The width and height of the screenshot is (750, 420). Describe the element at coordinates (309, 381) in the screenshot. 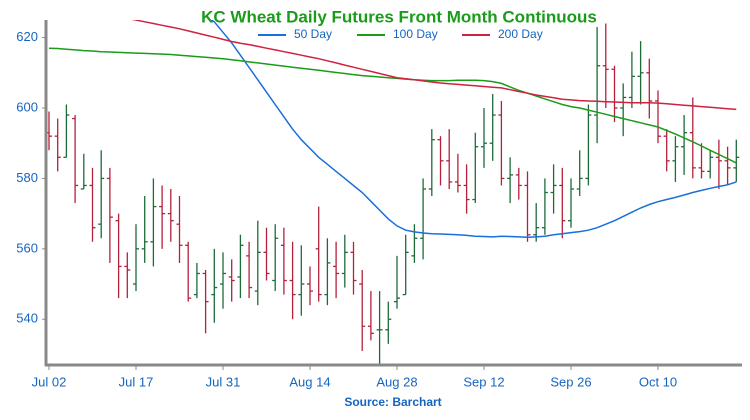

I see `x-tick-label: Aug 14` at that location.